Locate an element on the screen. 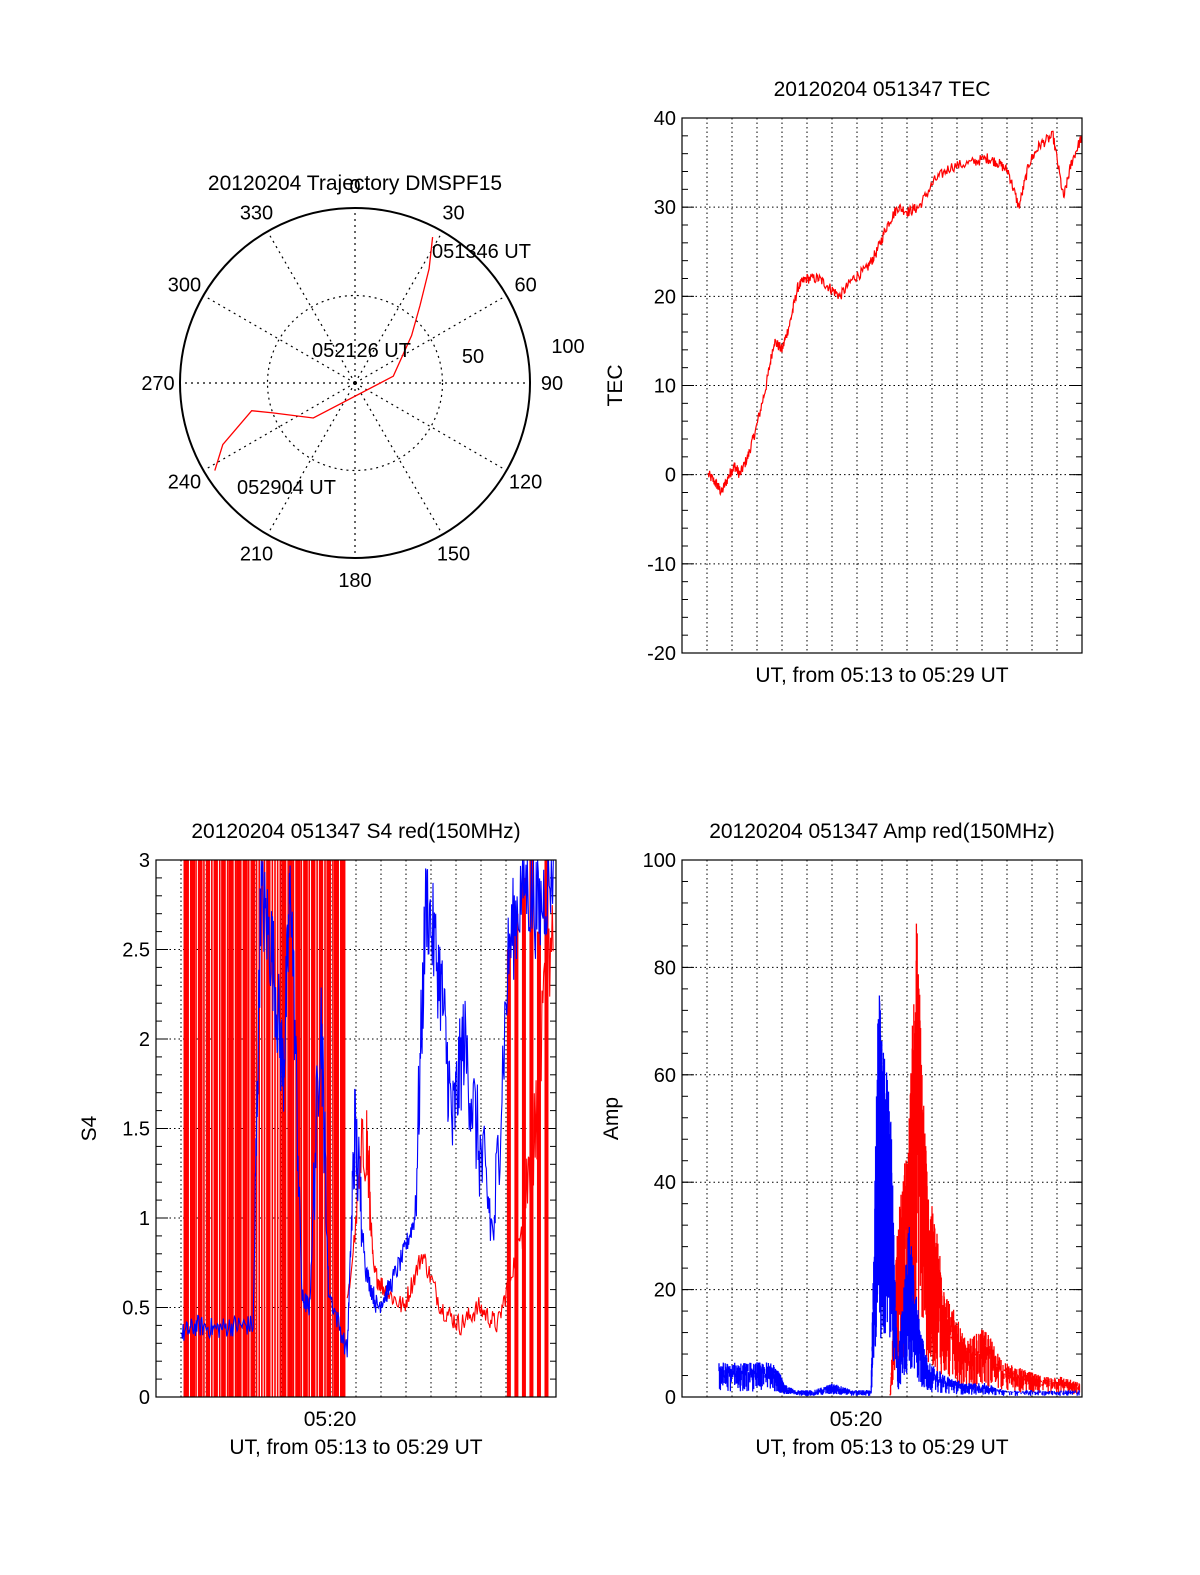 The image size is (1200, 1575). s4-xlabel: UT, from 05:13 to 05:29 UT is located at coordinates (355, 1447).